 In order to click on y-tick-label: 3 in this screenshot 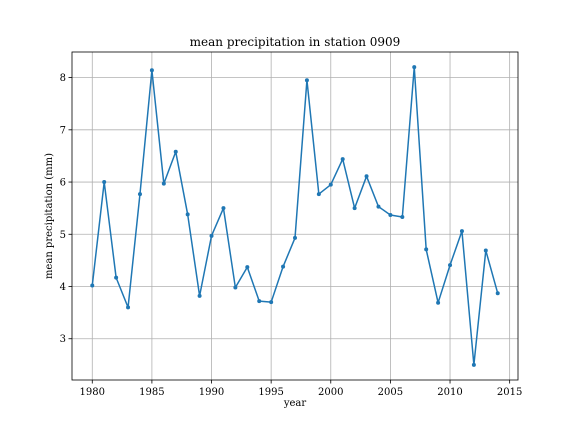, I will do `click(63, 339)`.